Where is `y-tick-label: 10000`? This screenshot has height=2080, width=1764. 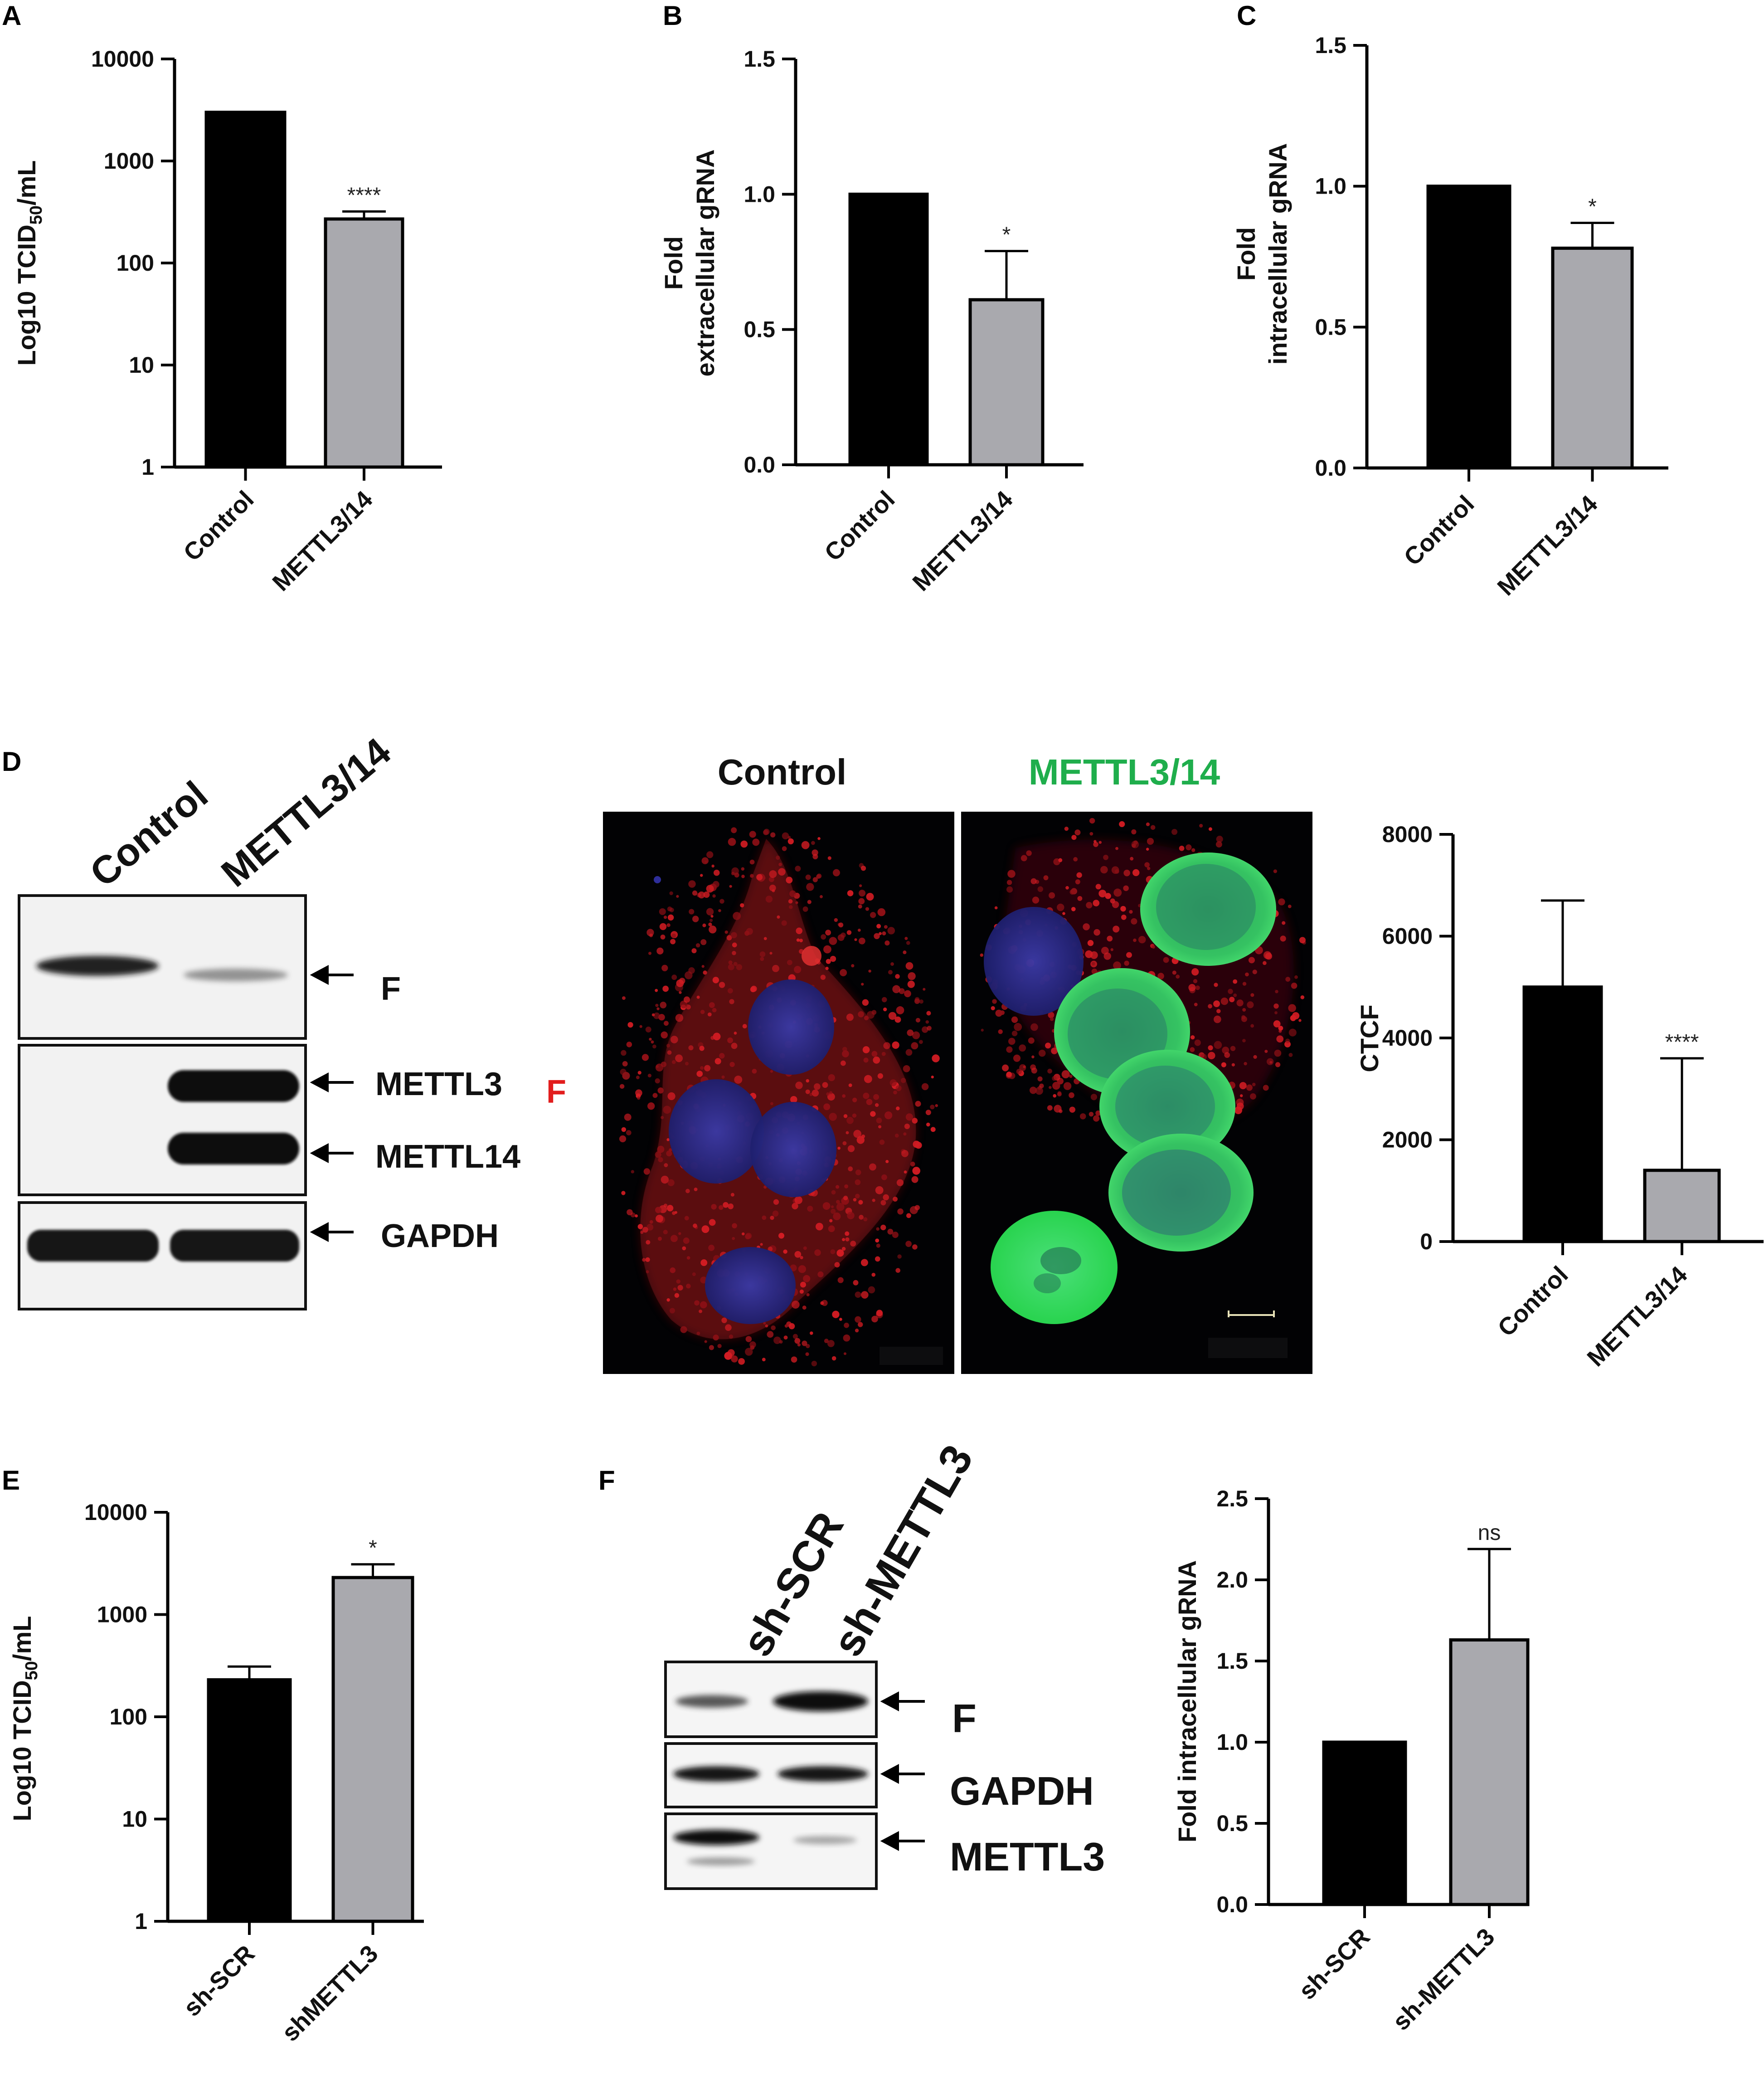
y-tick-label: 10000 is located at coordinates (122, 59).